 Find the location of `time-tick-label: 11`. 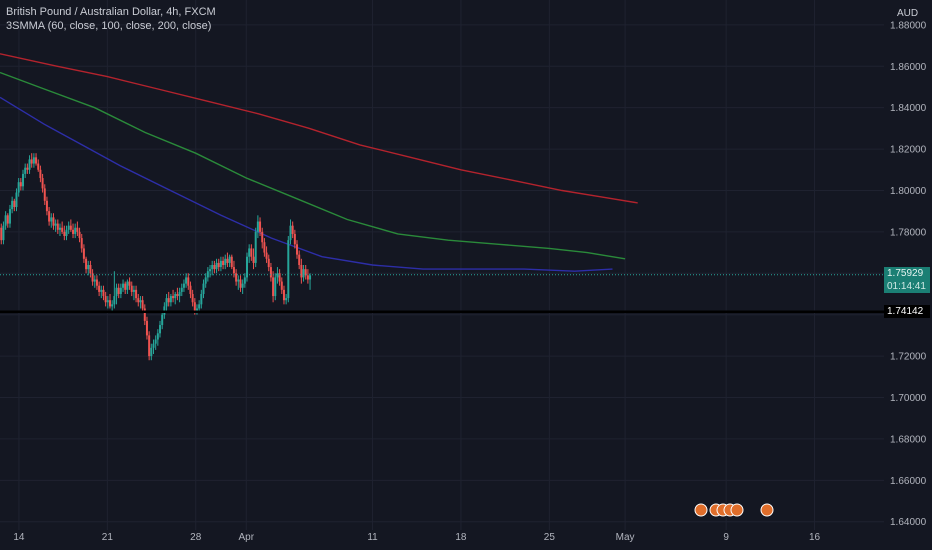

time-tick-label: 11 is located at coordinates (372, 537).